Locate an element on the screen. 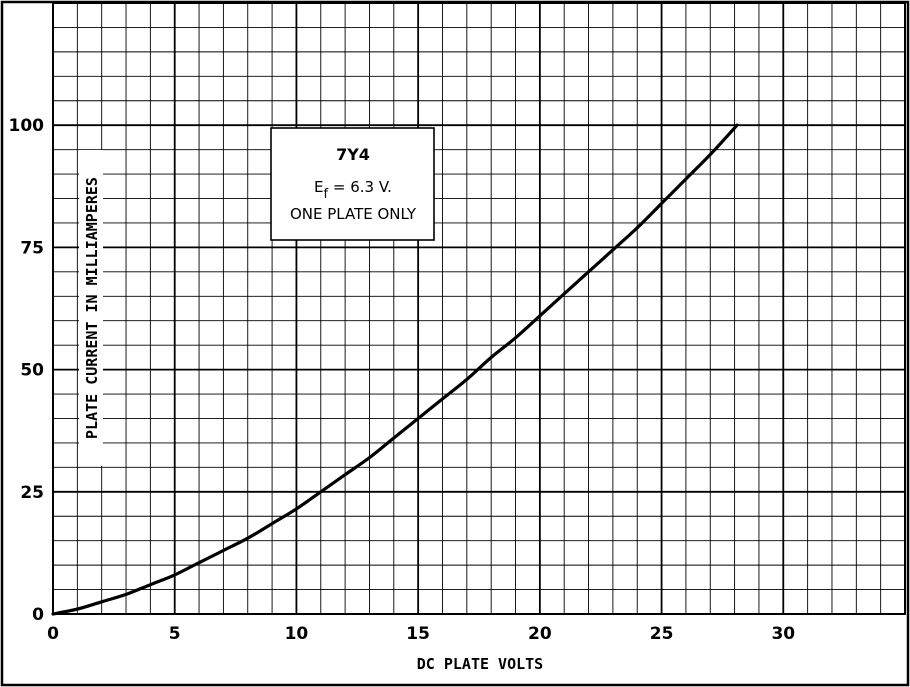 This screenshot has width=910, height=687. legend-voltage-symbol: E is located at coordinates (318, 187).